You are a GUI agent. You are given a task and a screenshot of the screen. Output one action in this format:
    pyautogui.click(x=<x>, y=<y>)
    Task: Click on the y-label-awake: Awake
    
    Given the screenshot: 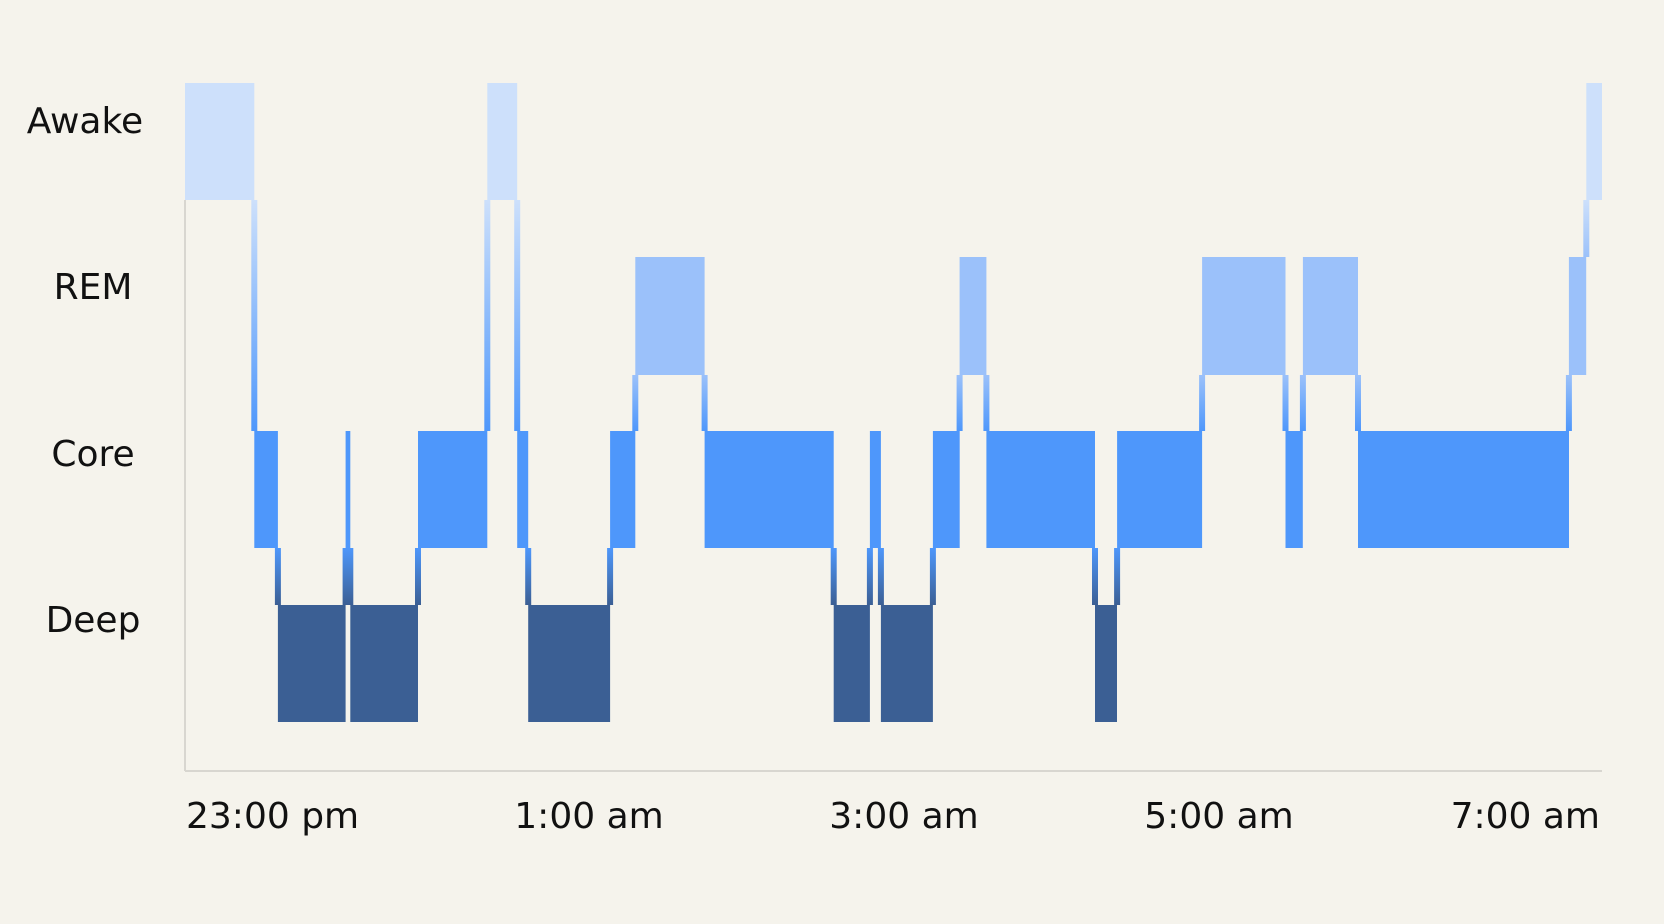 What is the action you would take?
    pyautogui.click(x=85, y=121)
    